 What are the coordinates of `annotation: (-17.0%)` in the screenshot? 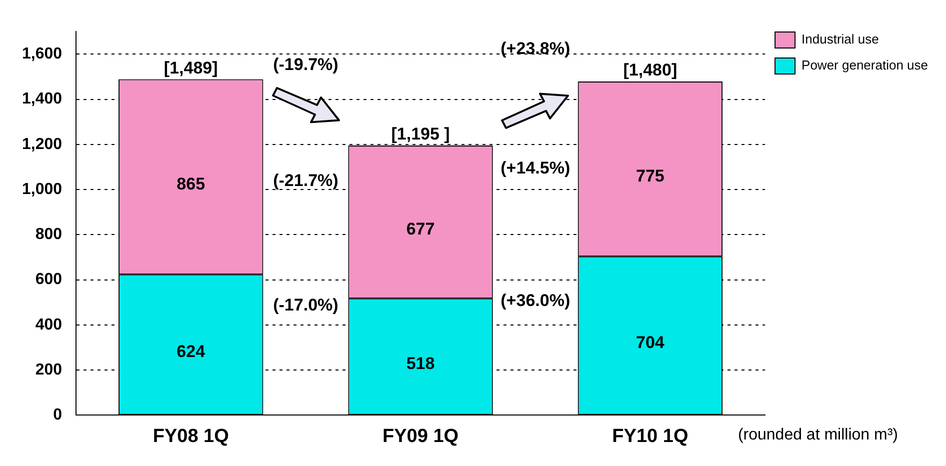 It's located at (305, 304).